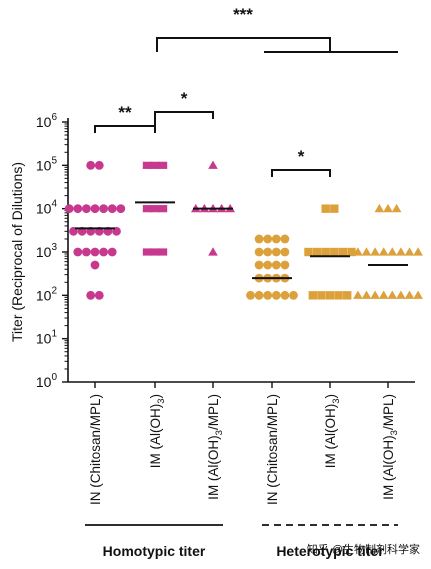 The width and height of the screenshot is (431, 569). What do you see at coordinates (47, 208) in the screenshot?
I see `y-tick-label: 10⁴` at bounding box center [47, 208].